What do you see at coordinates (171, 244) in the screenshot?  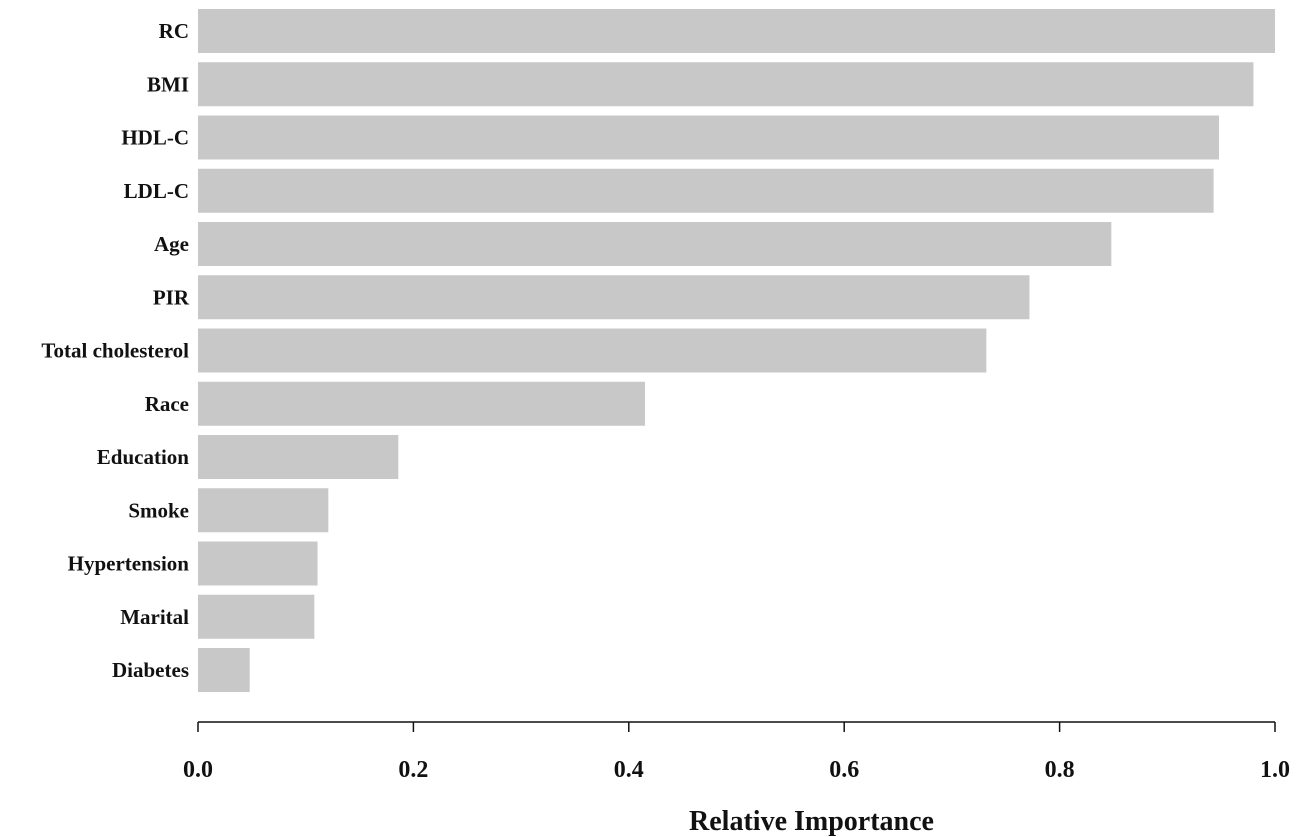 I see `category-label-age: Age` at bounding box center [171, 244].